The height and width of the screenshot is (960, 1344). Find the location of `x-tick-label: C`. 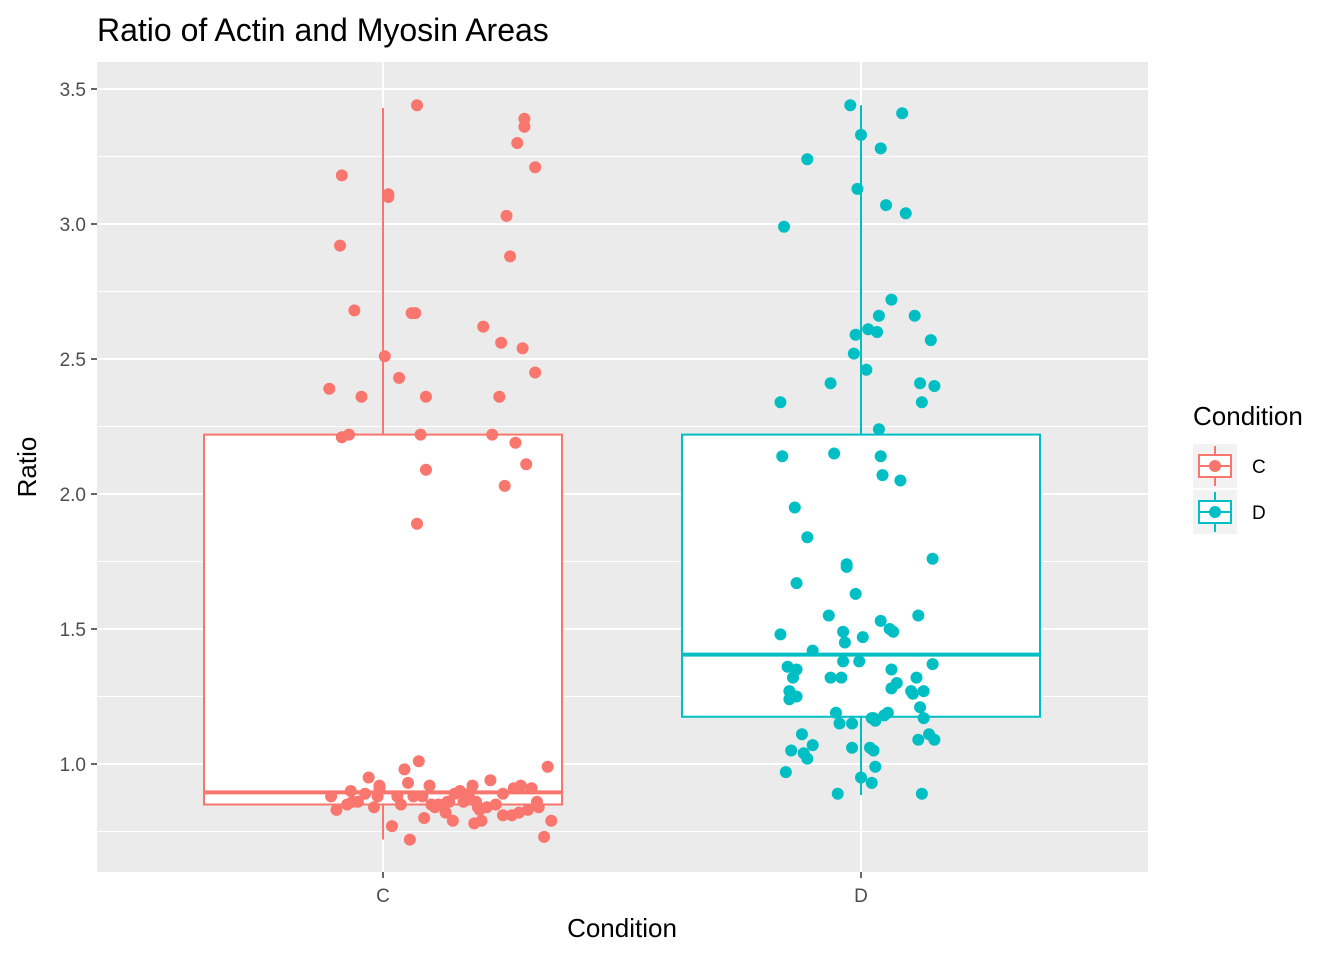

x-tick-label: C is located at coordinates (383, 896).